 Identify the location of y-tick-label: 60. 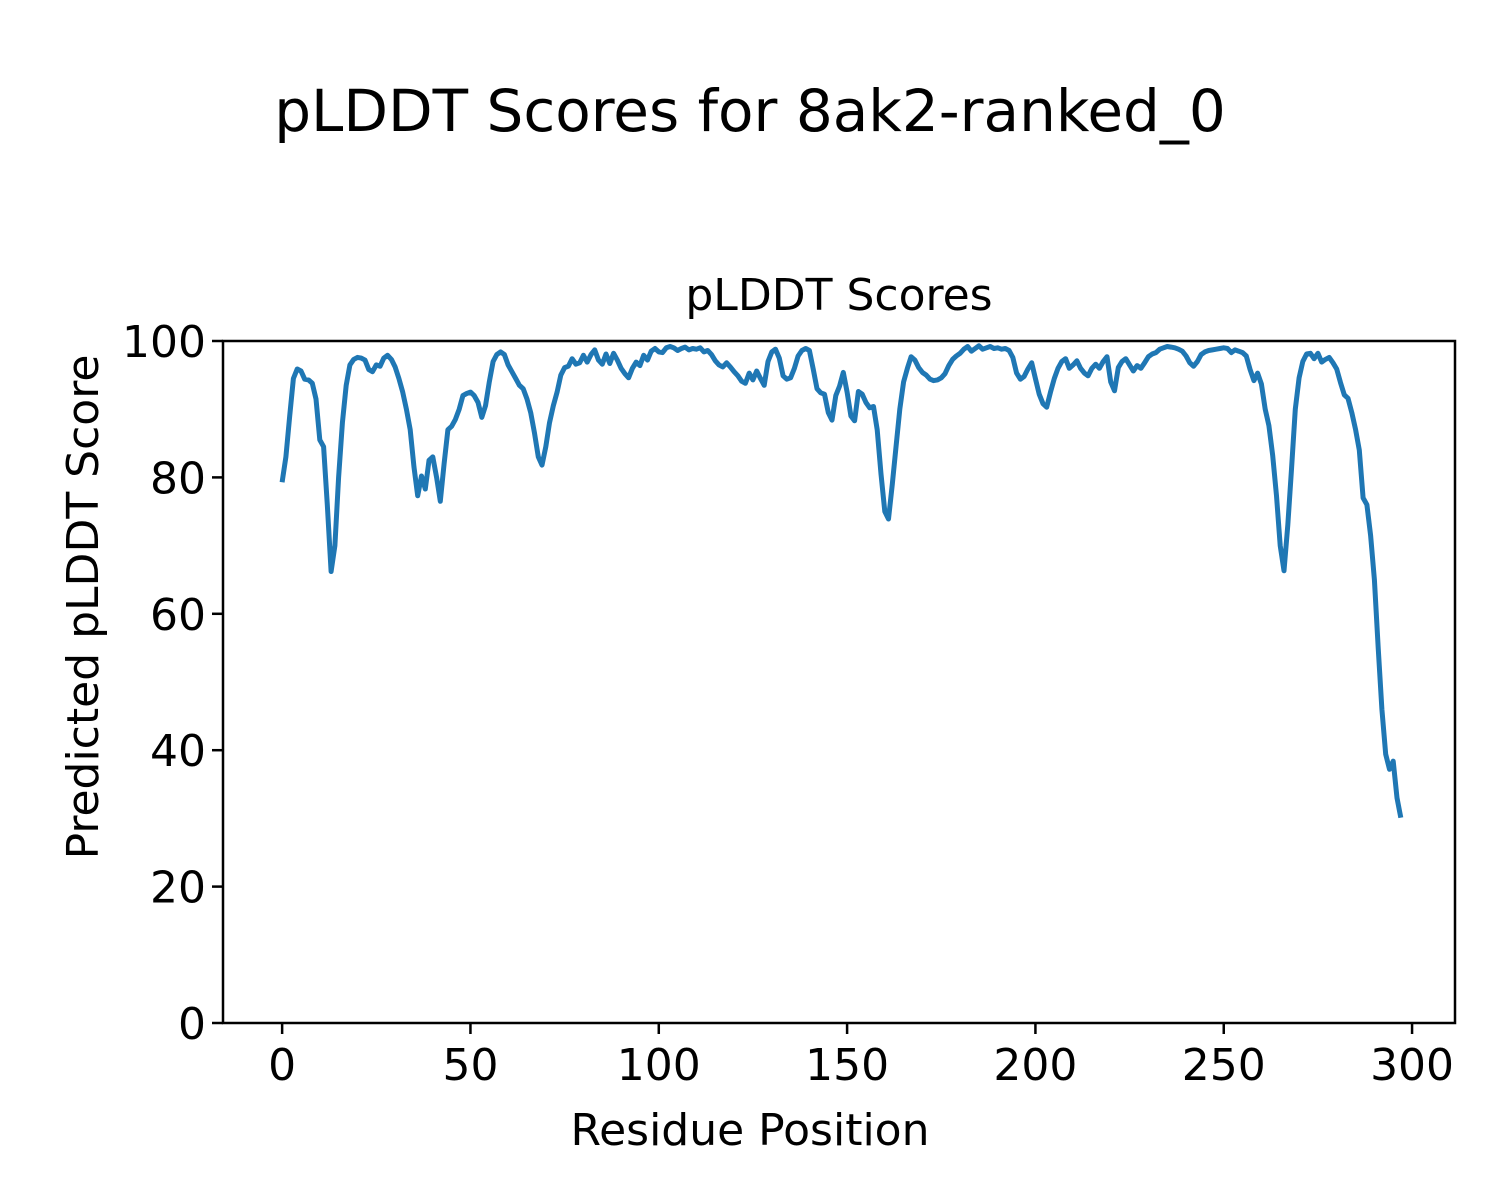
(178, 615).